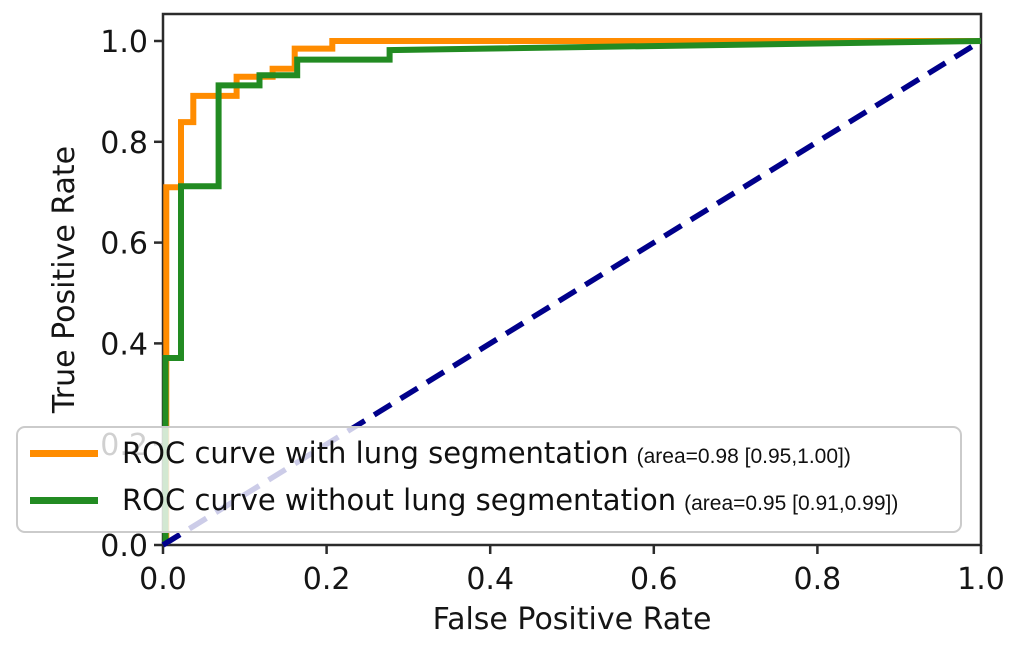 This screenshot has width=1020, height=652. What do you see at coordinates (375, 453) in the screenshot?
I see `legend-label-with-segmentation: ROC curve with lung segmentation` at bounding box center [375, 453].